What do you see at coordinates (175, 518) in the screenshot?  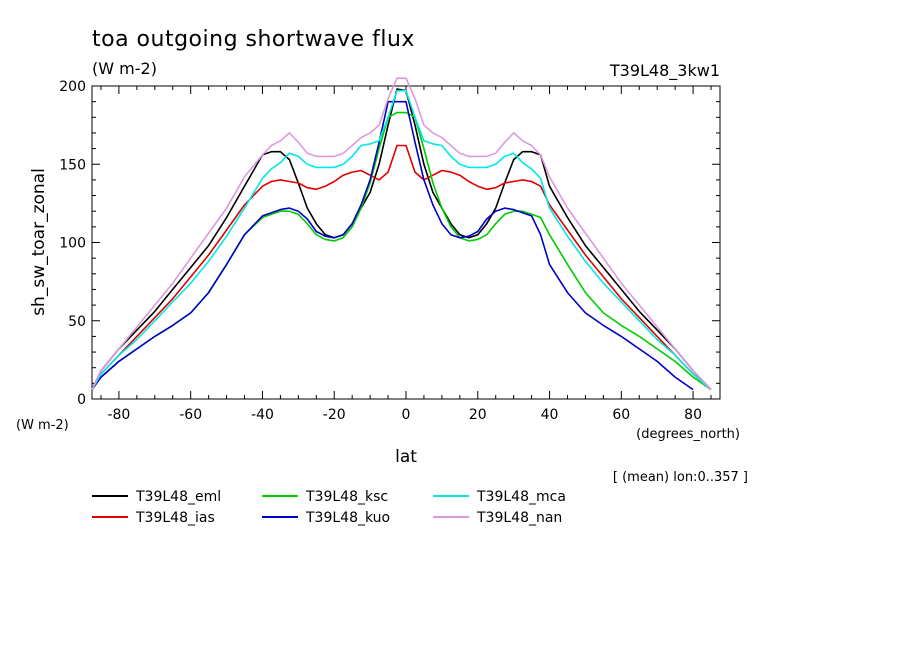 I see `legend-label-T39L48_ias: T39L48_ias` at bounding box center [175, 518].